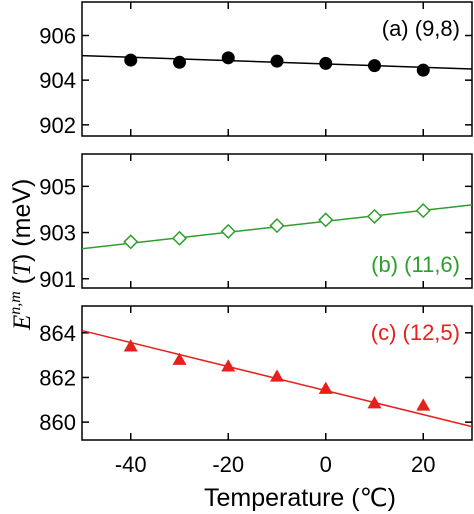 The width and height of the screenshot is (474, 514). Describe the element at coordinates (57, 279) in the screenshot. I see `y-tick-label: 901` at that location.